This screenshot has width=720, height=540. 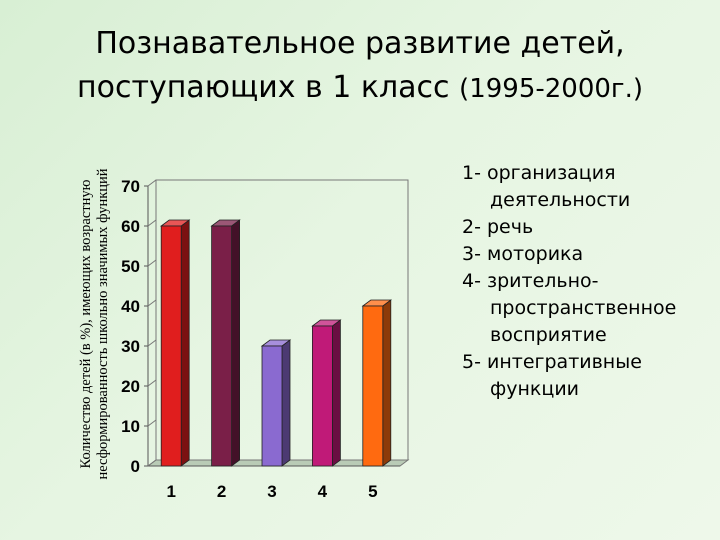 What do you see at coordinates (551, 89) in the screenshot?
I see `title-years: (1995-2000г.)` at bounding box center [551, 89].